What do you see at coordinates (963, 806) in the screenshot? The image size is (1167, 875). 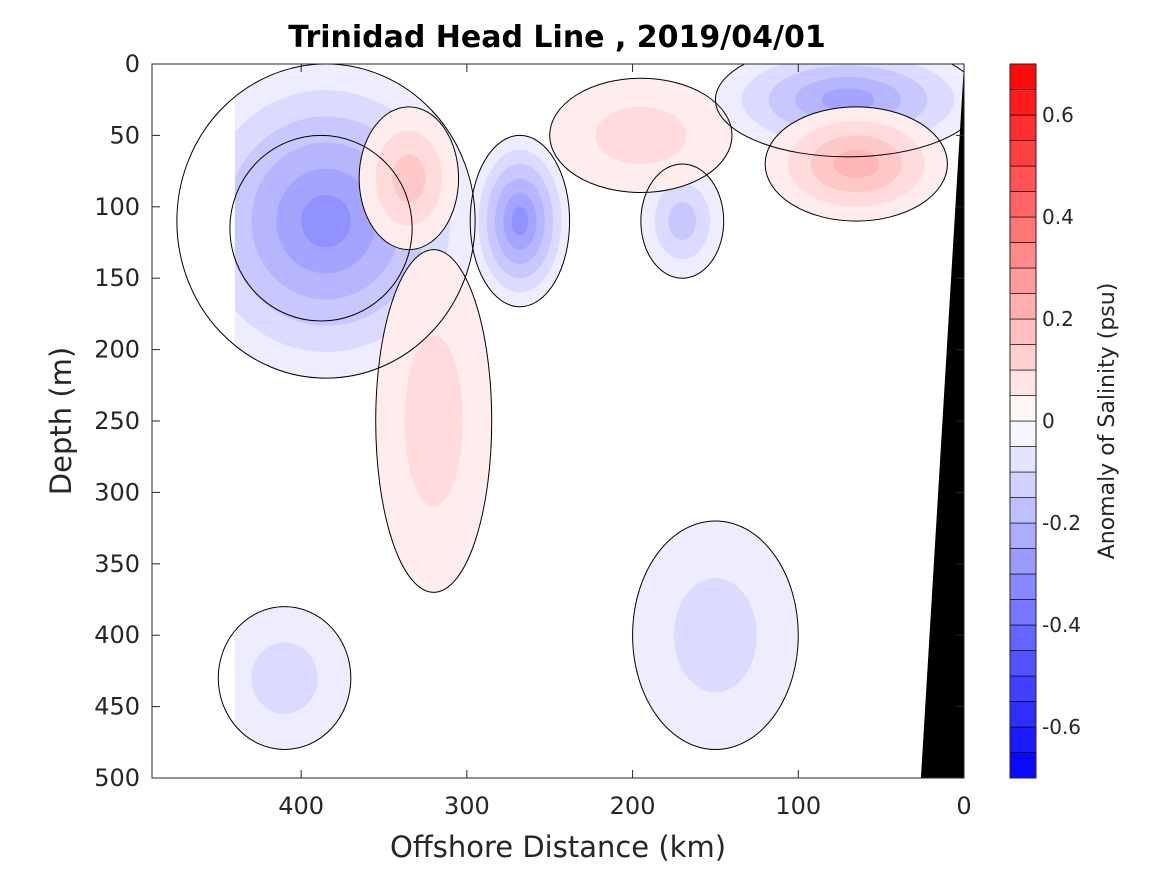 I see `x-tick-label: 0` at bounding box center [963, 806].